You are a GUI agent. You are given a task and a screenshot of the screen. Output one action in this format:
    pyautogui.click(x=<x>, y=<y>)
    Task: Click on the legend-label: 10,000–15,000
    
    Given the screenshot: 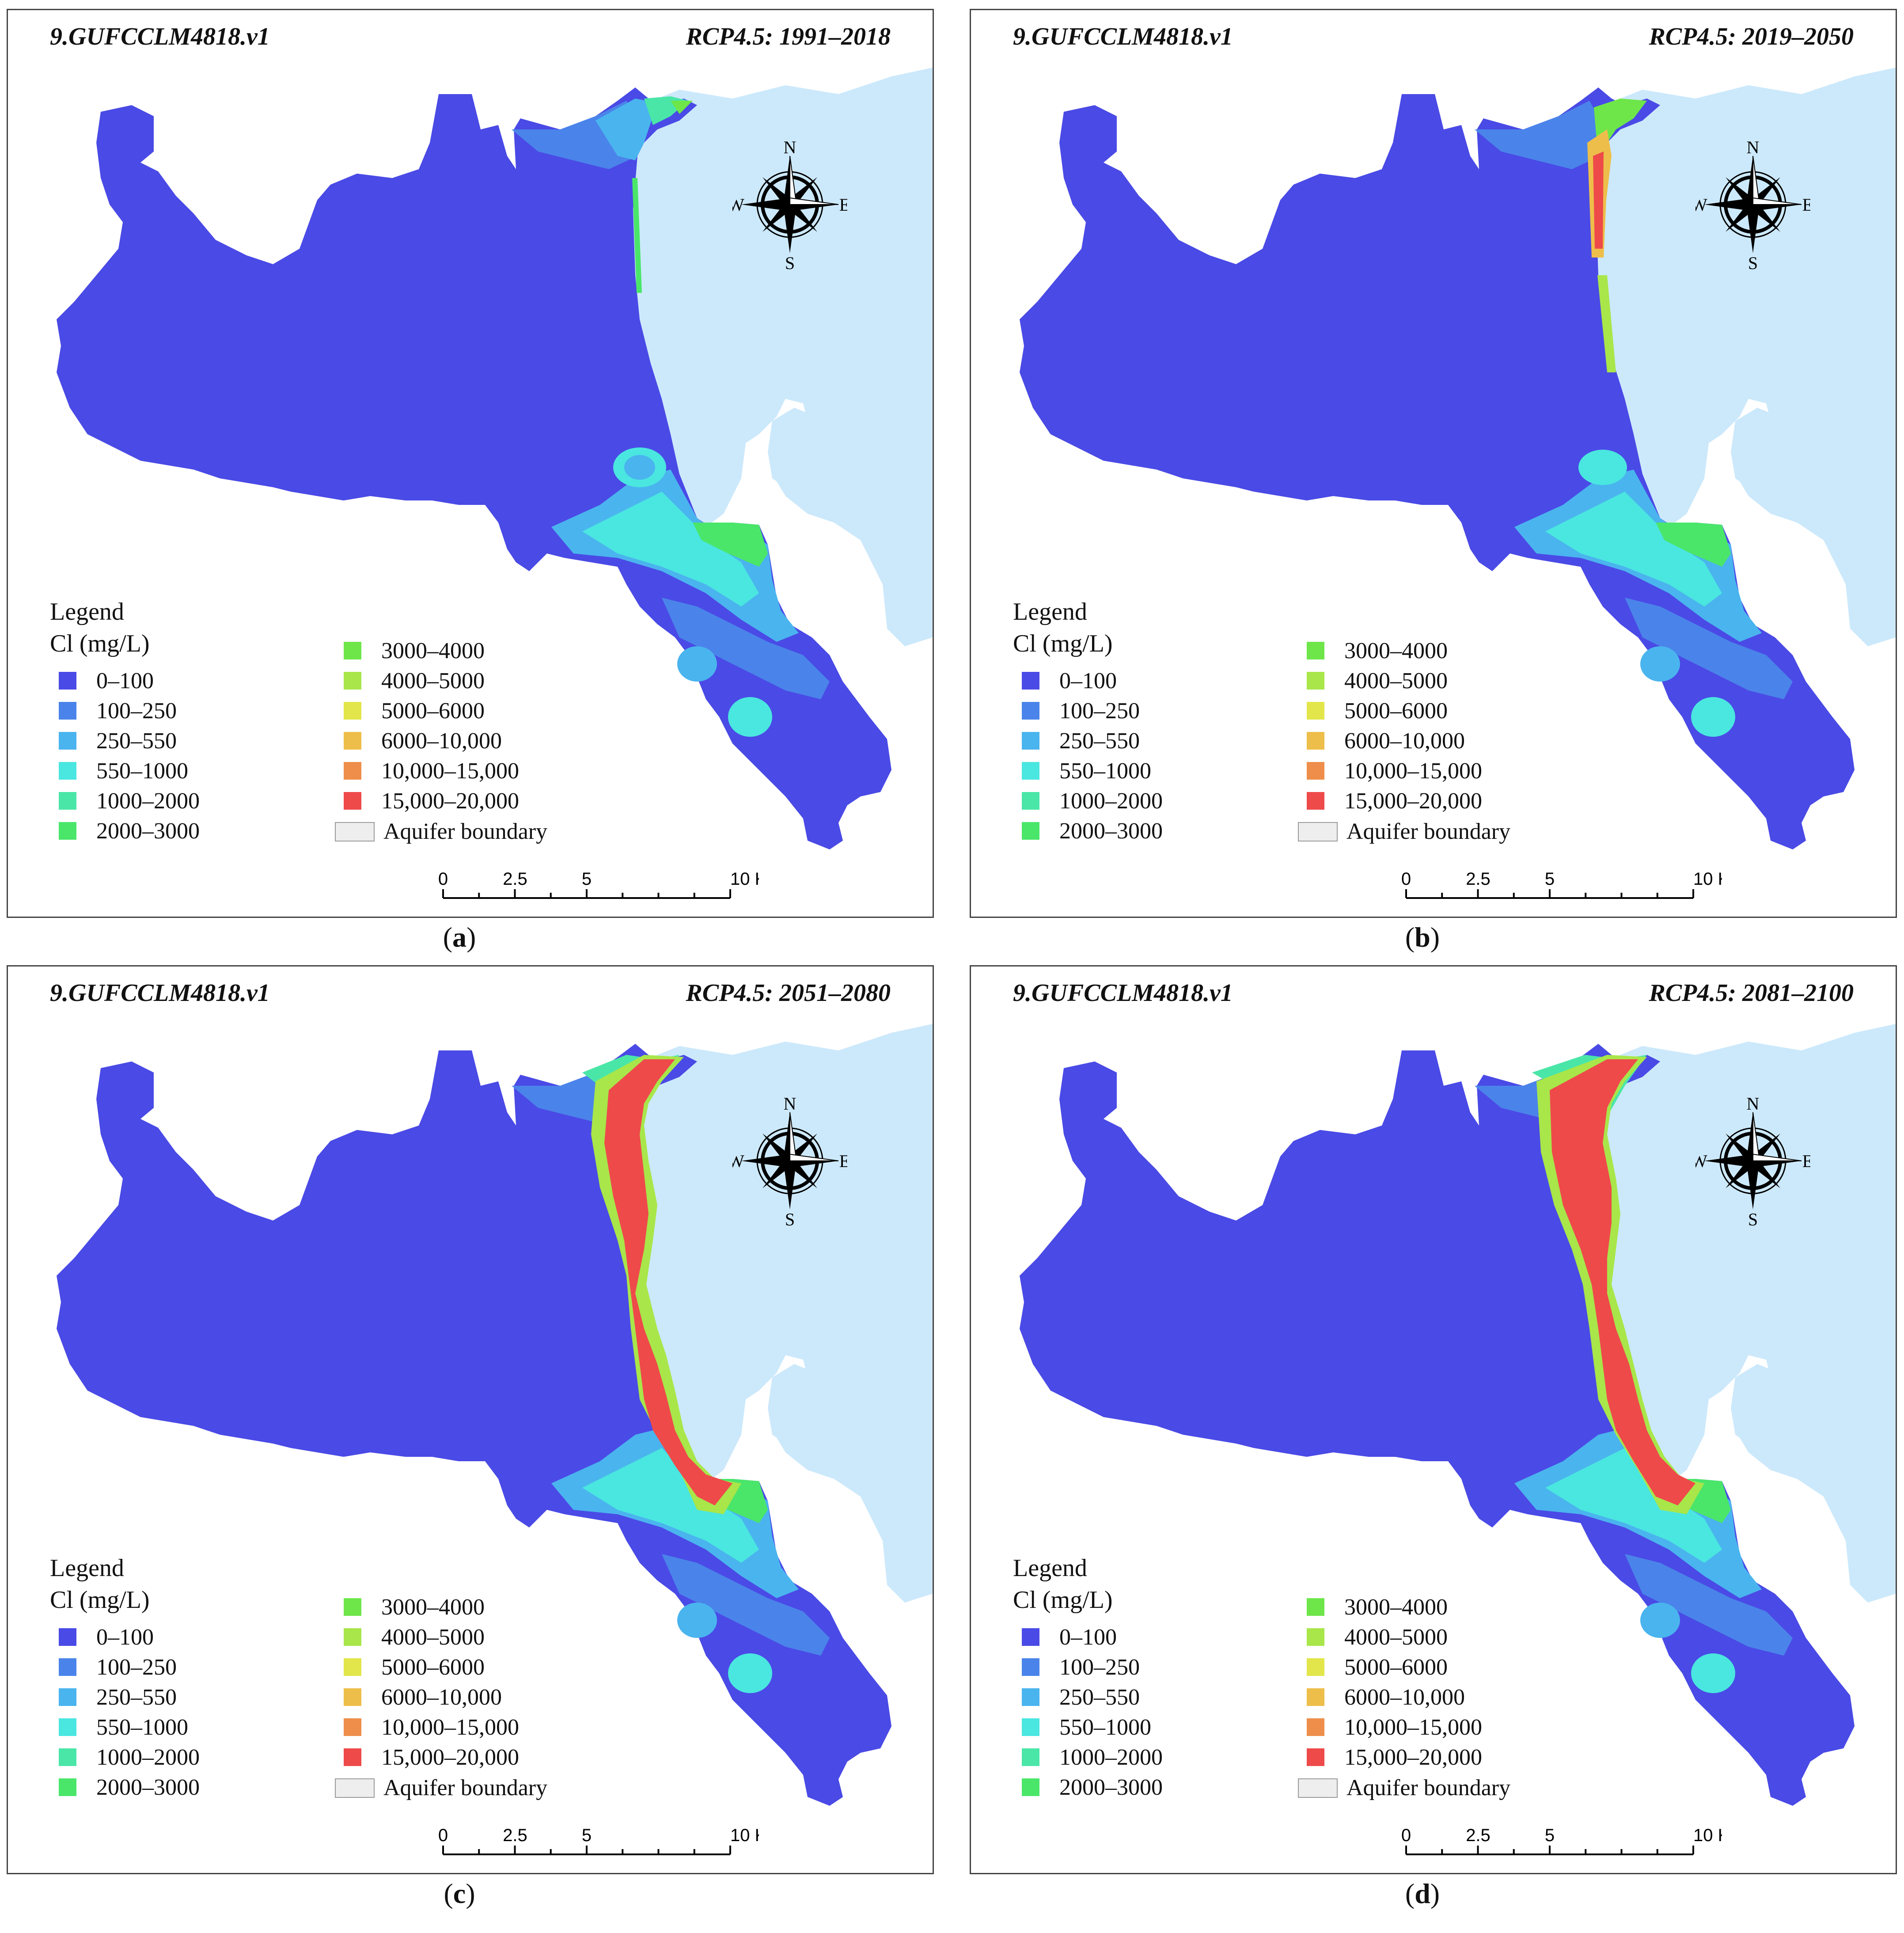 What is the action you would take?
    pyautogui.click(x=450, y=1727)
    